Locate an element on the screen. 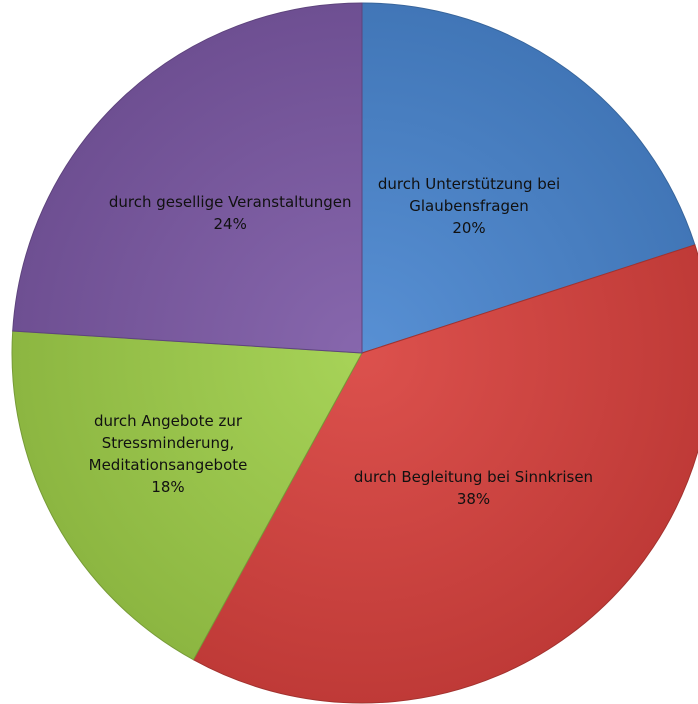 This screenshot has width=698, height=704. slice-label-2: durch Begleitung bei Sinnkrisen 38% is located at coordinates (473, 488).